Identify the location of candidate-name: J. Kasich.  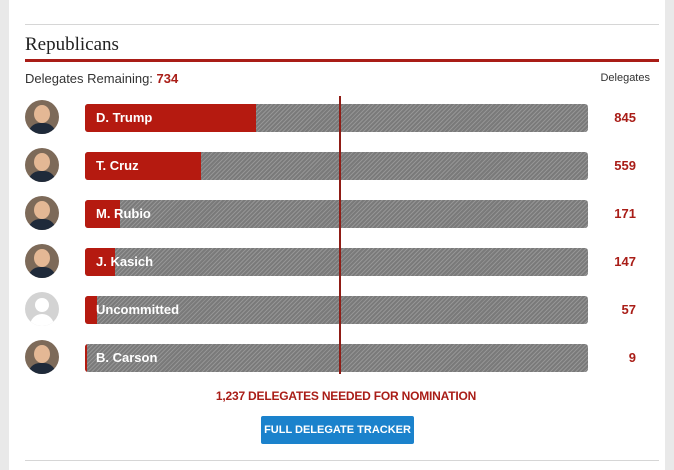
(125, 261).